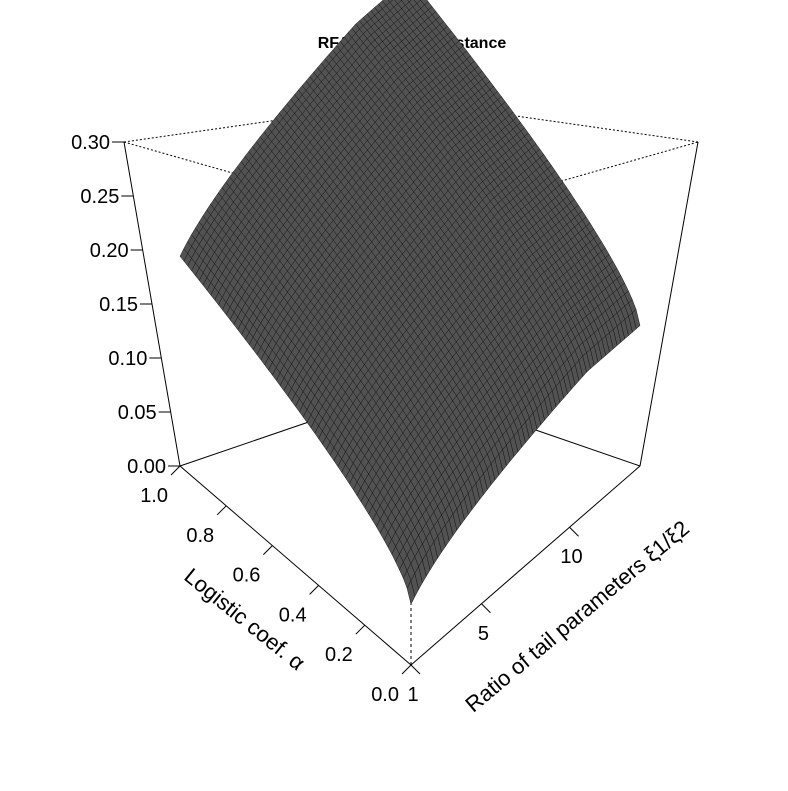 The image size is (788, 791). Describe the element at coordinates (137, 413) in the screenshot. I see `z-tick-label: 0.05` at that location.